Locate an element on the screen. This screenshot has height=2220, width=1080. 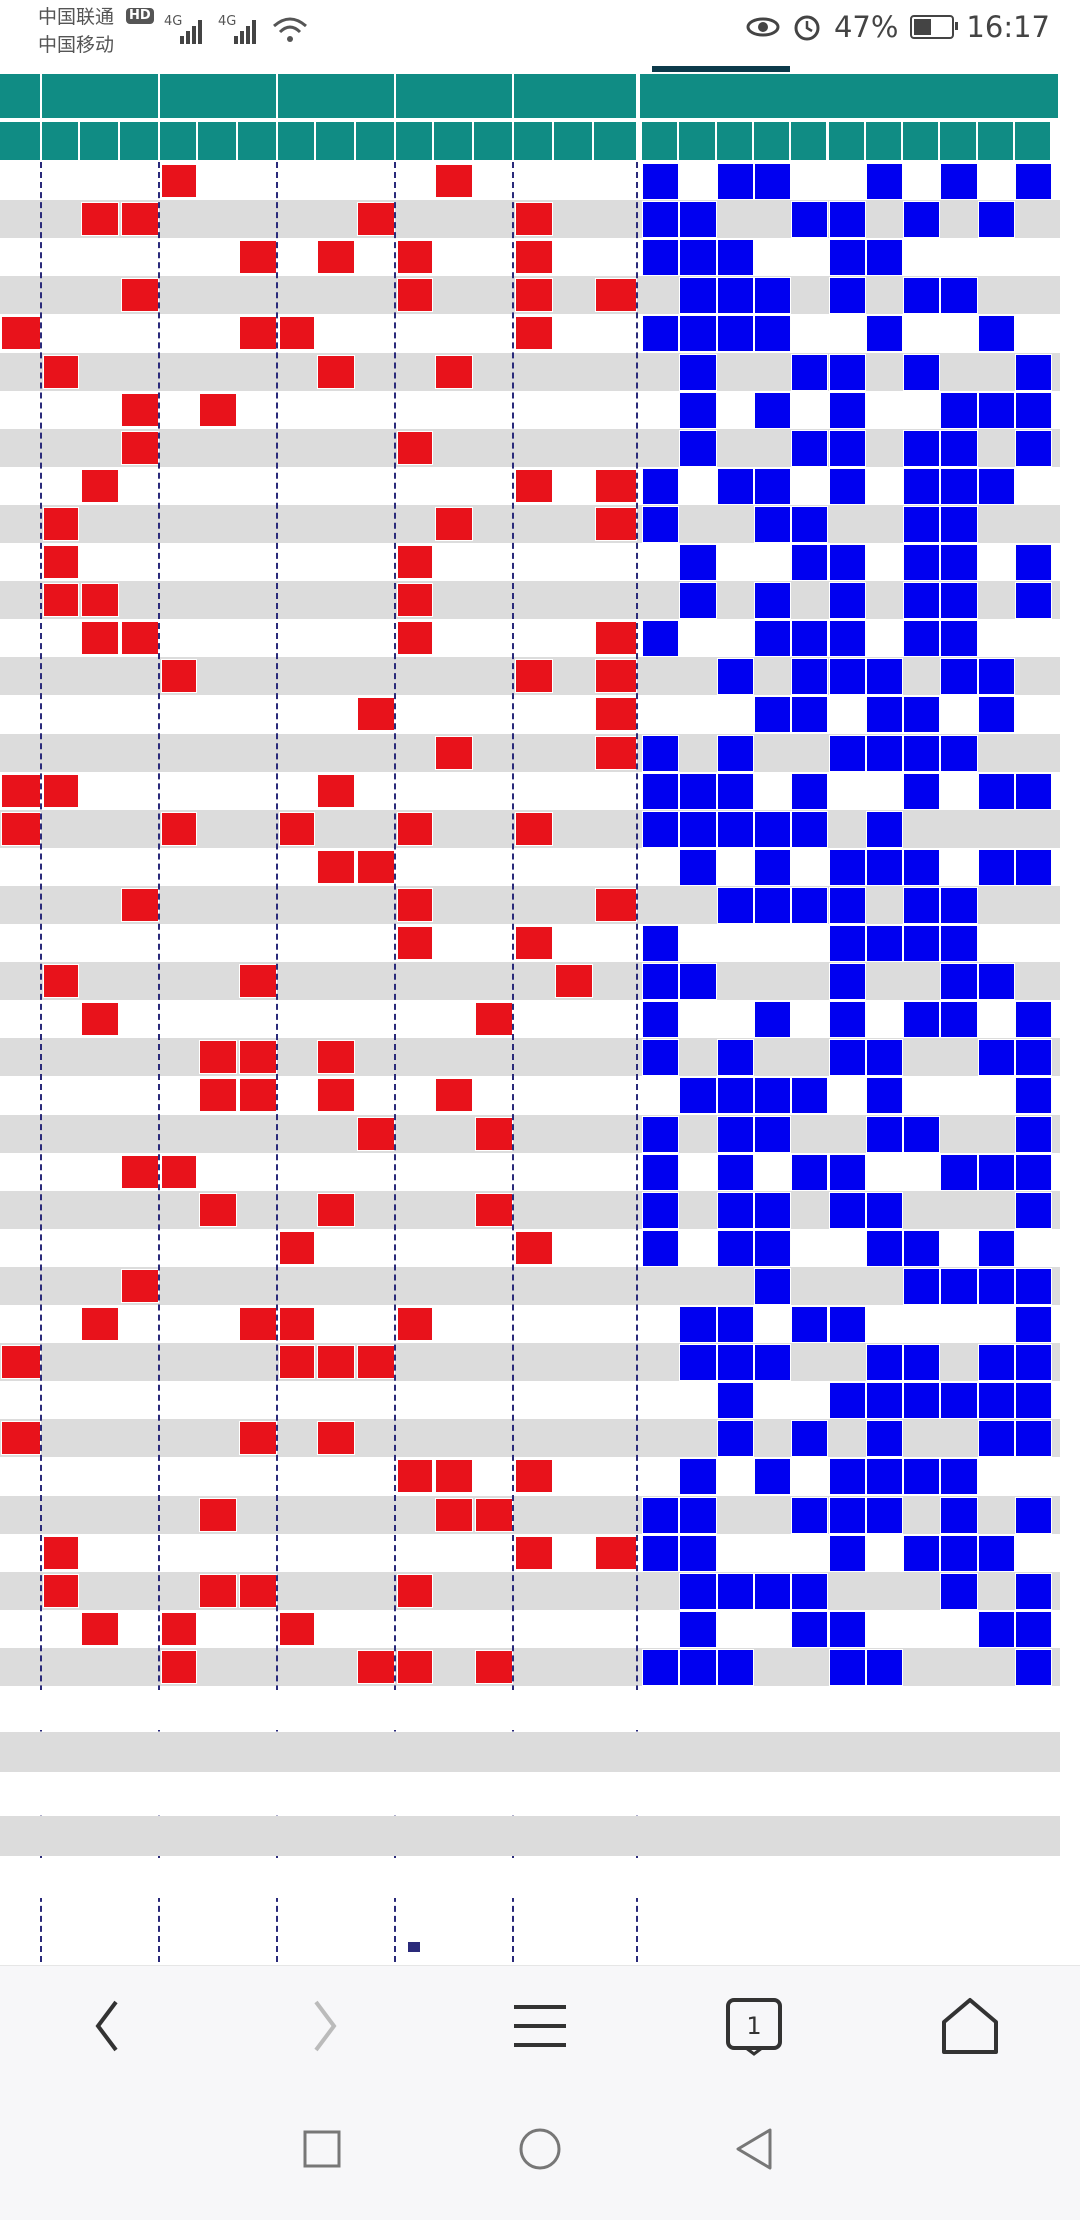
menu-button is located at coordinates (540, 2026).